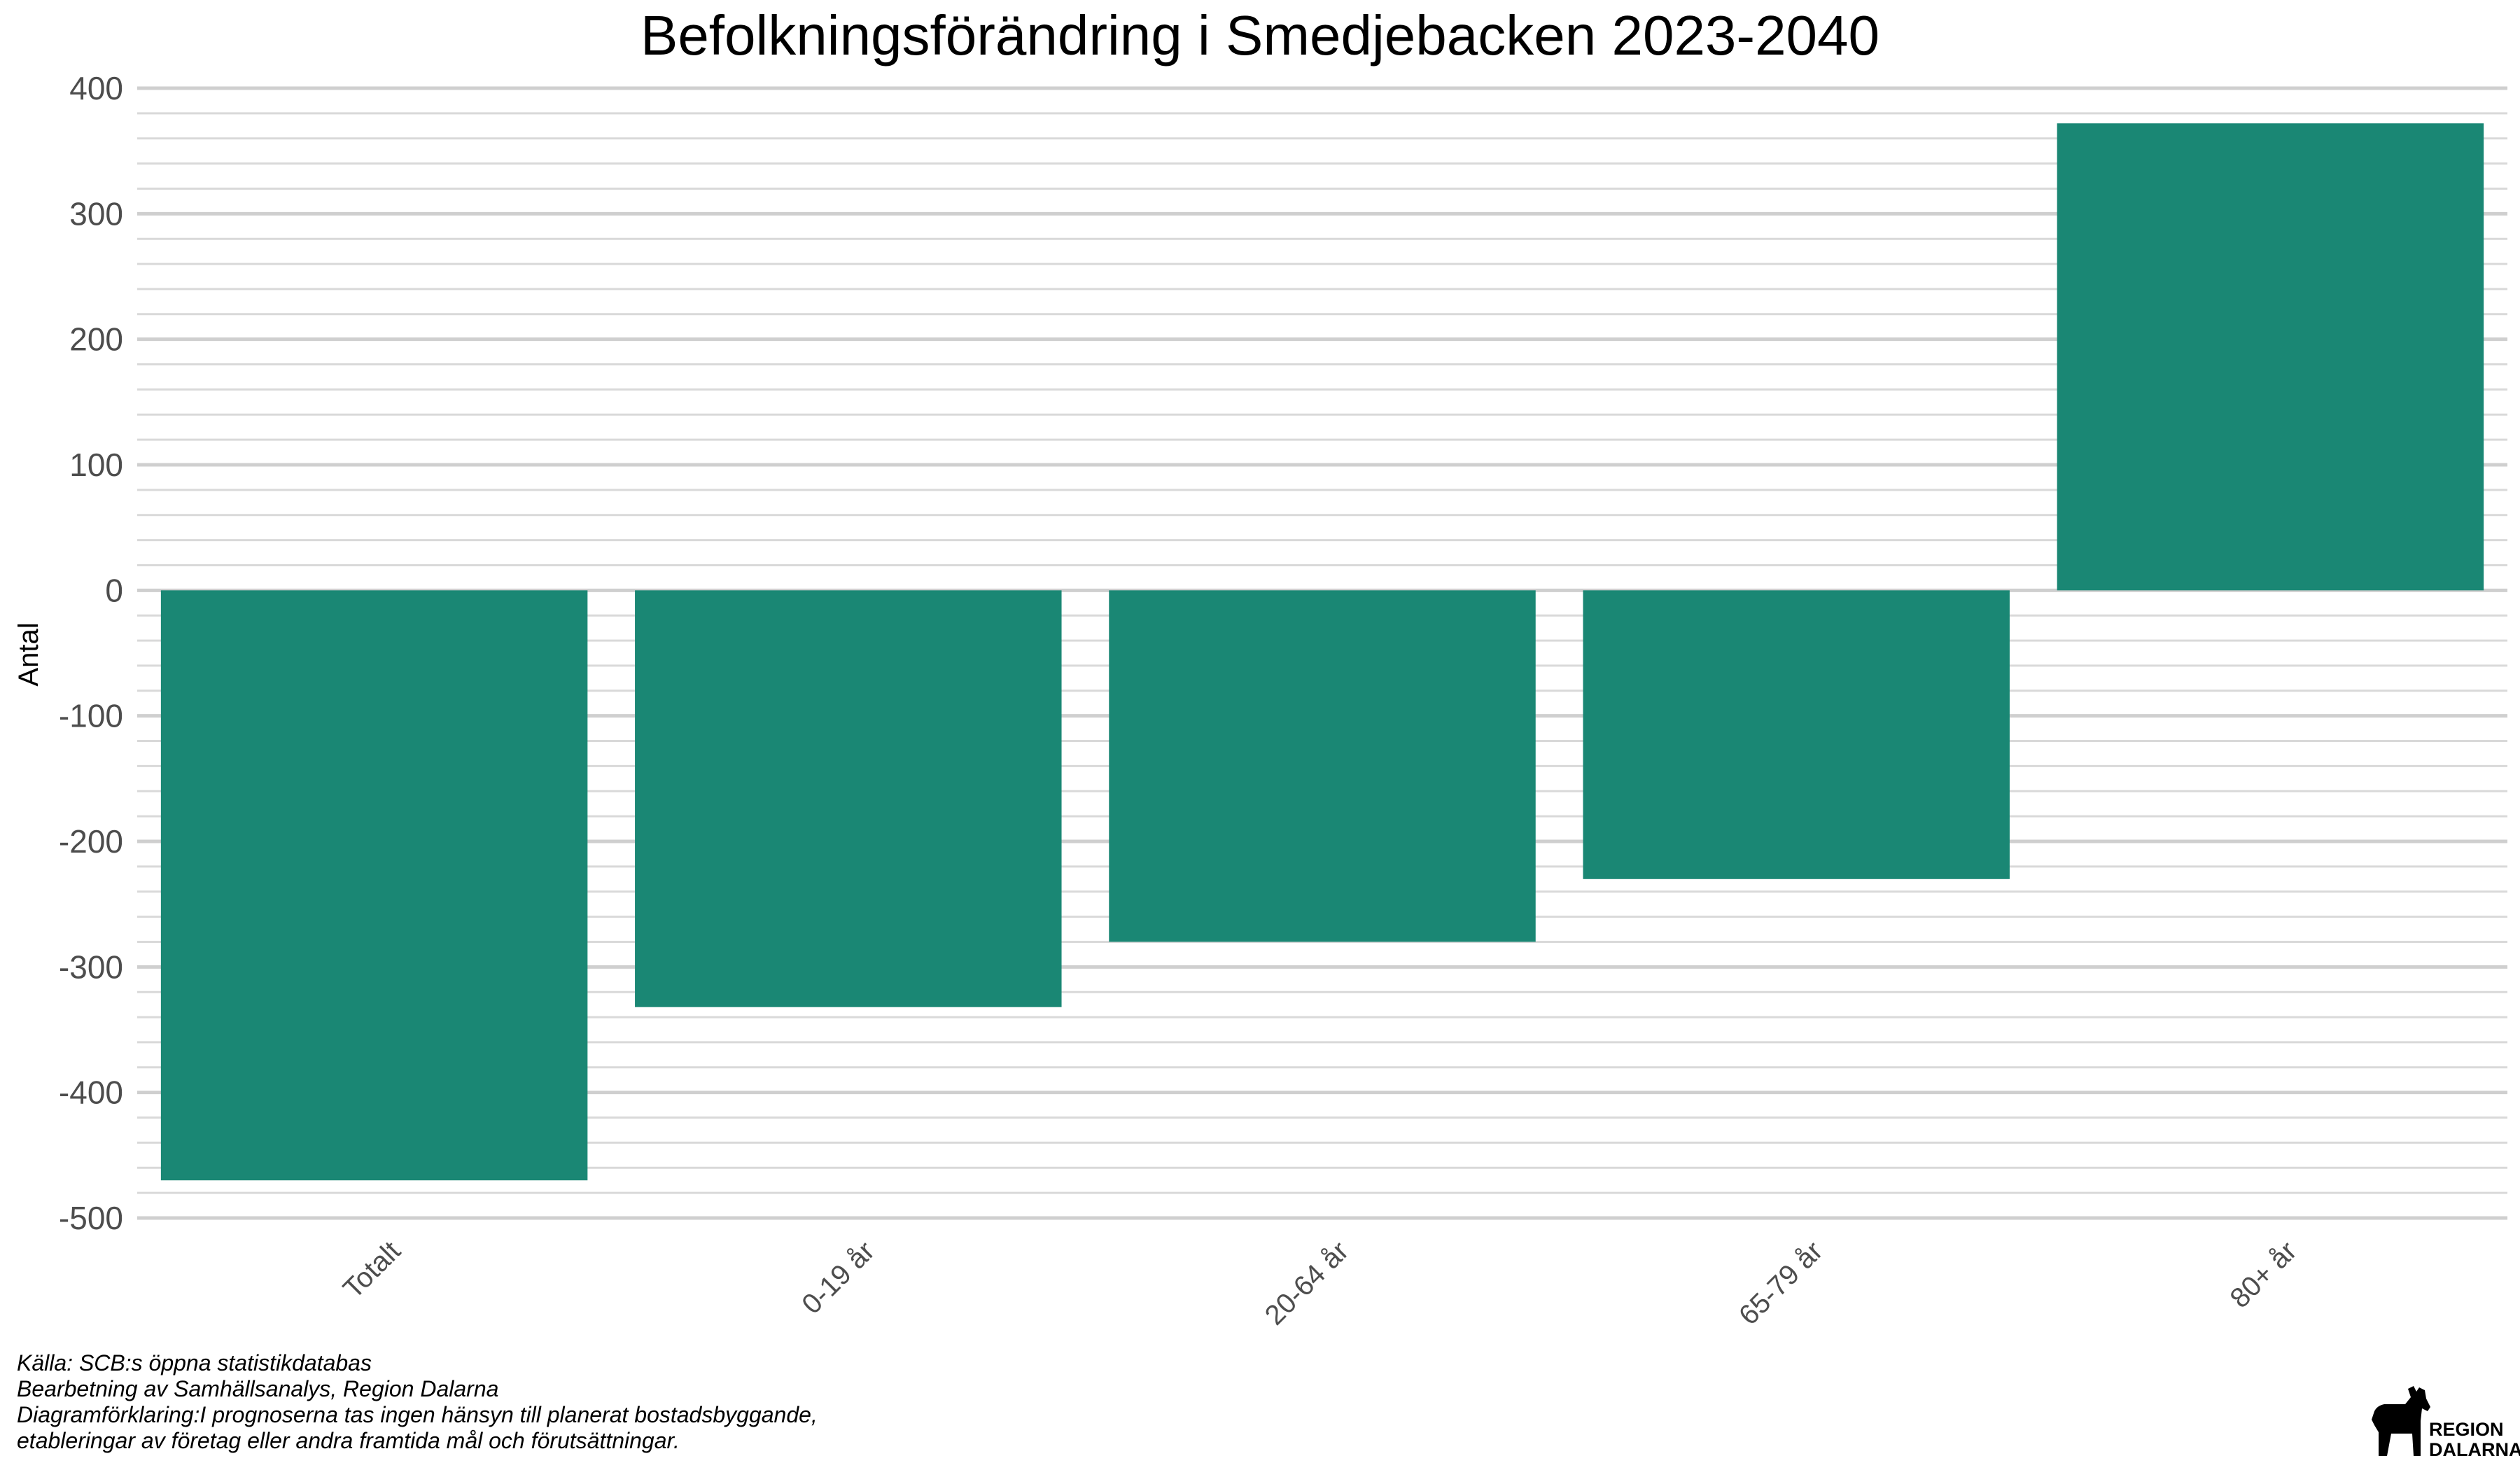  Describe the element at coordinates (2401, 1421) in the screenshot. I see `dala-horse-icon` at that location.